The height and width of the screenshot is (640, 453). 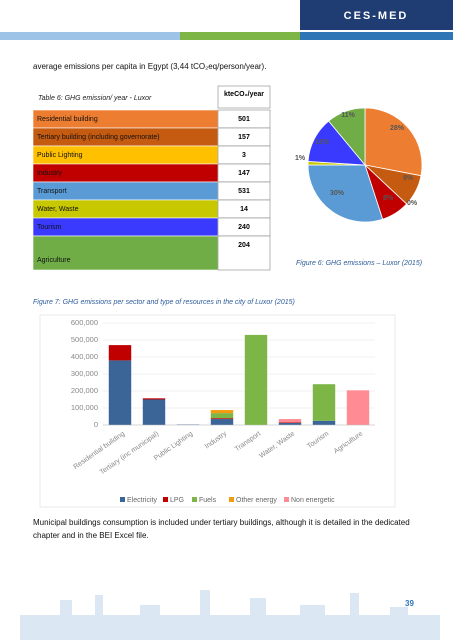 I want to click on x-tick-label: Industry, so click(x=216, y=440).